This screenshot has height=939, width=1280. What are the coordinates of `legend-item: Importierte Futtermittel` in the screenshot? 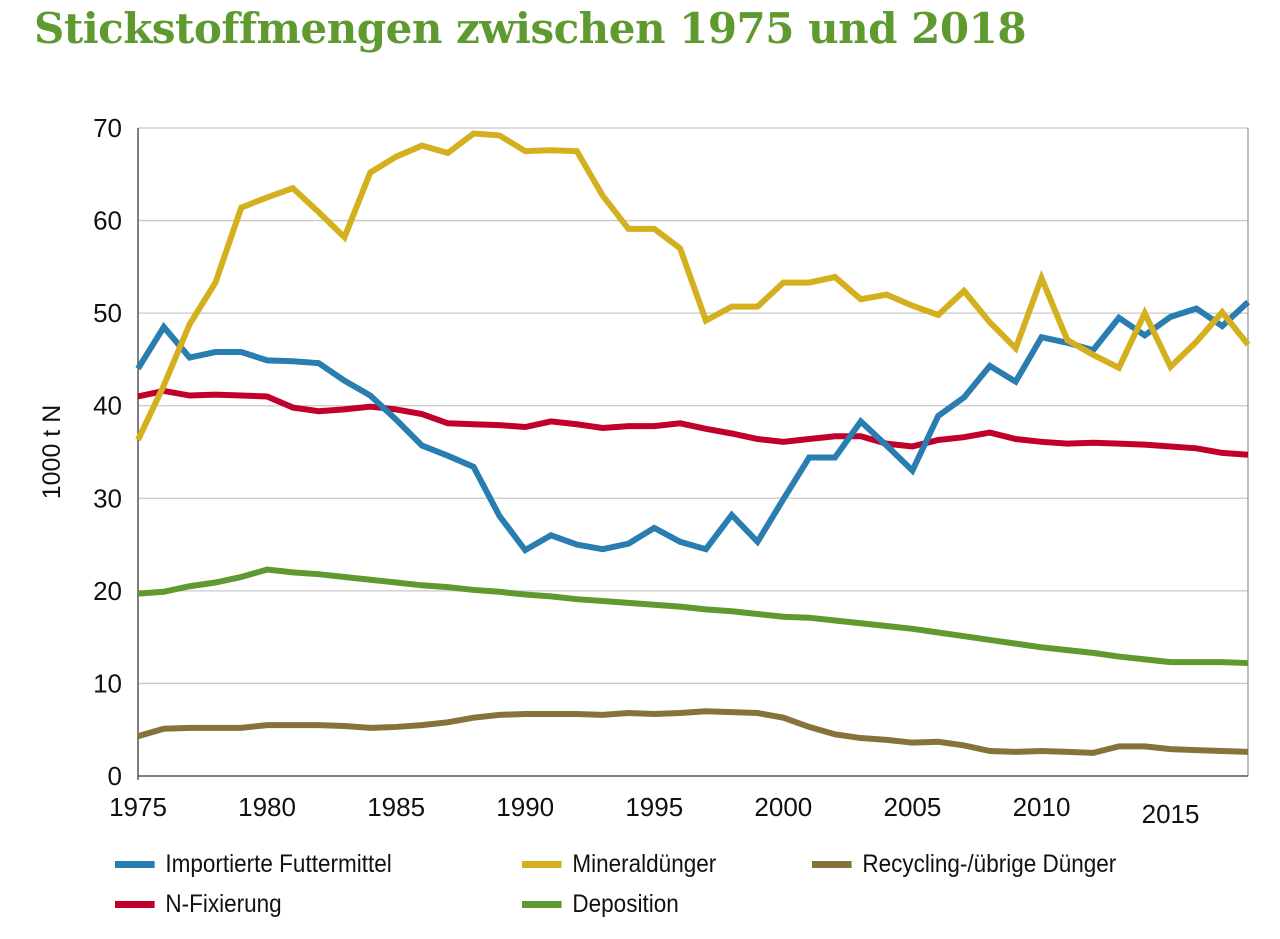 It's located at (253, 864).